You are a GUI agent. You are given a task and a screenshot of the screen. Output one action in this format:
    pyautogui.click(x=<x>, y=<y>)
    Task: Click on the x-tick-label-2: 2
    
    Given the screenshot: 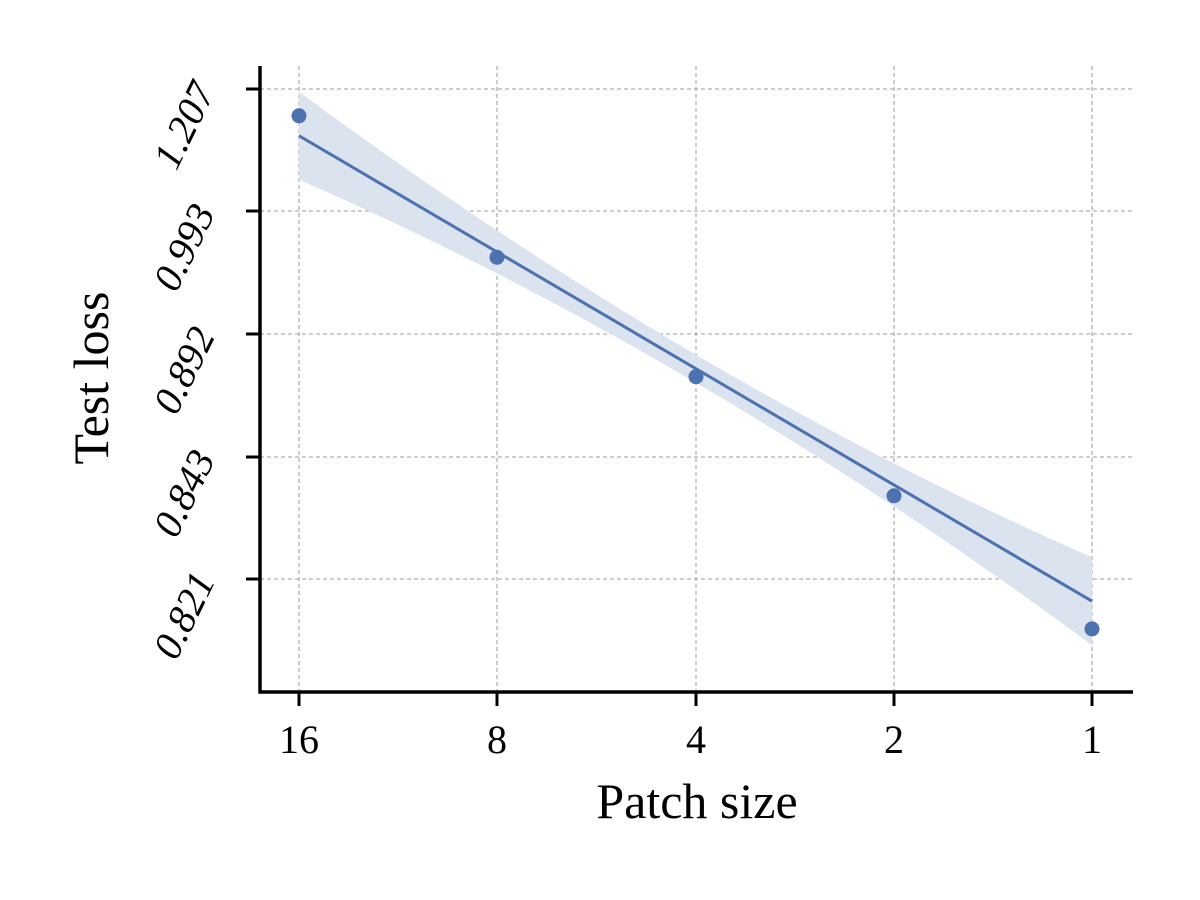 What is the action you would take?
    pyautogui.click(x=894, y=739)
    